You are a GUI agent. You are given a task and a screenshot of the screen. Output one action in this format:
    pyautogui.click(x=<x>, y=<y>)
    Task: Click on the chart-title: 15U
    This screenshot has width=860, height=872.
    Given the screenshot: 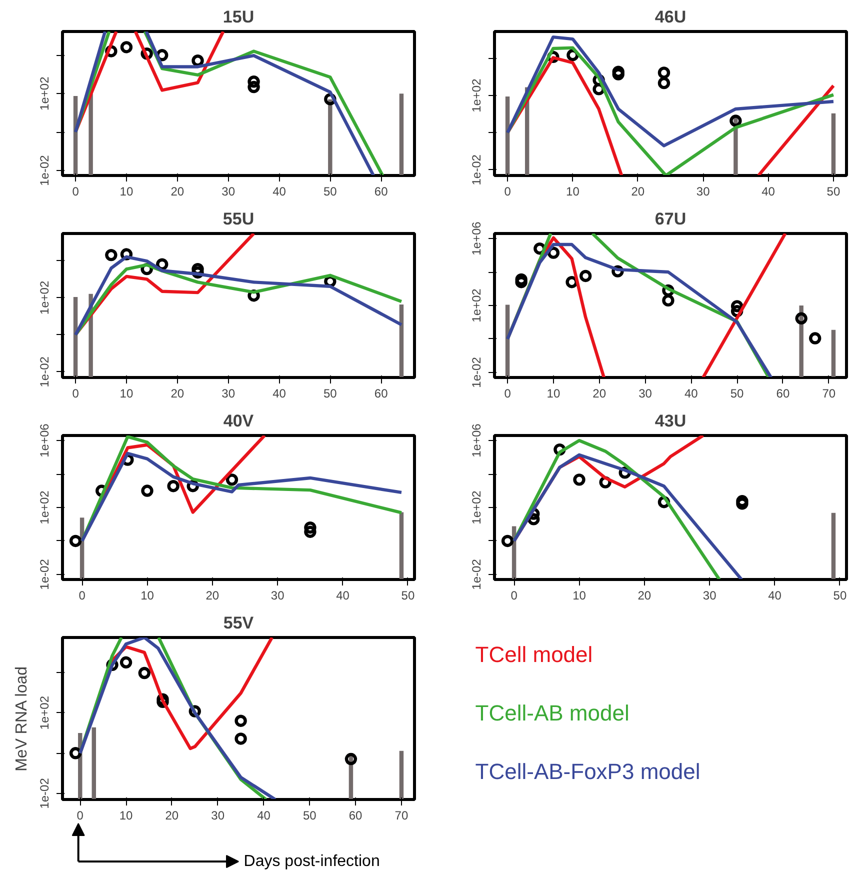 What is the action you would take?
    pyautogui.click(x=238, y=17)
    